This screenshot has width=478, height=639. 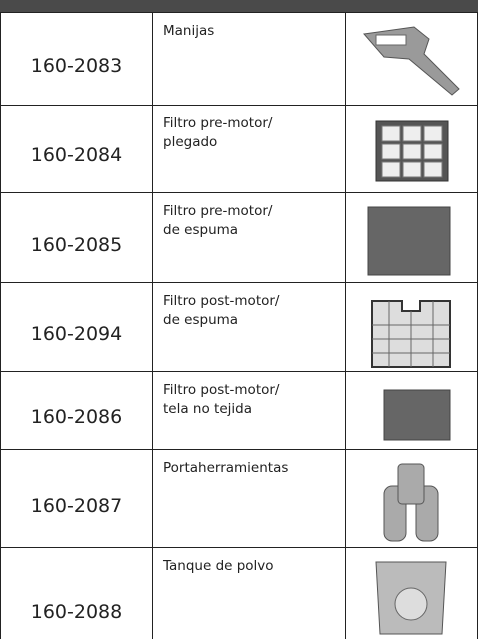 I want to click on description: Filtro pre-motor/de espuma, so click(x=217, y=221).